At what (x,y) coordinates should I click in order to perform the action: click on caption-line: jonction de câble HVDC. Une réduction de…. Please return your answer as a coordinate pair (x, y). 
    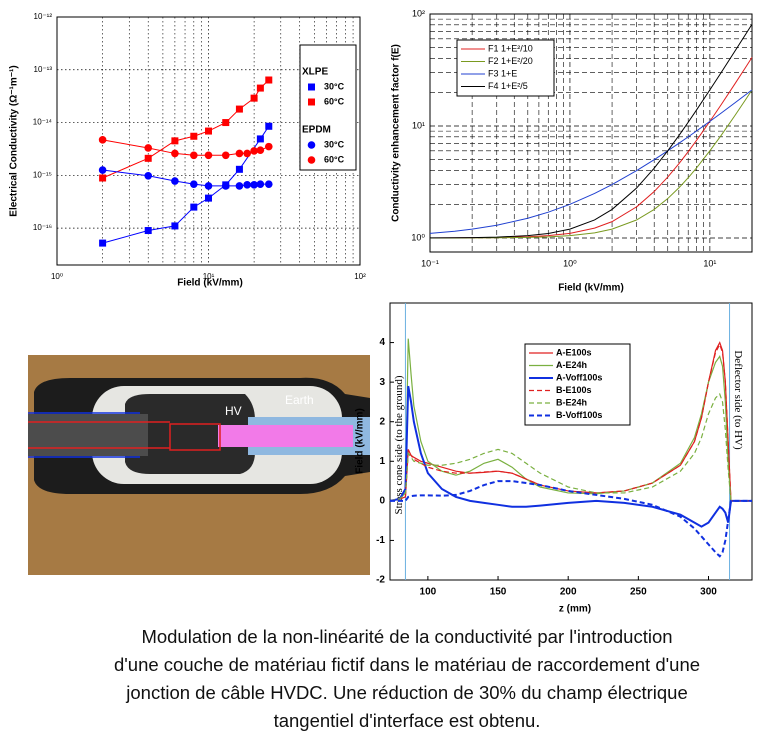
    Looking at the image, I should click on (406, 692).